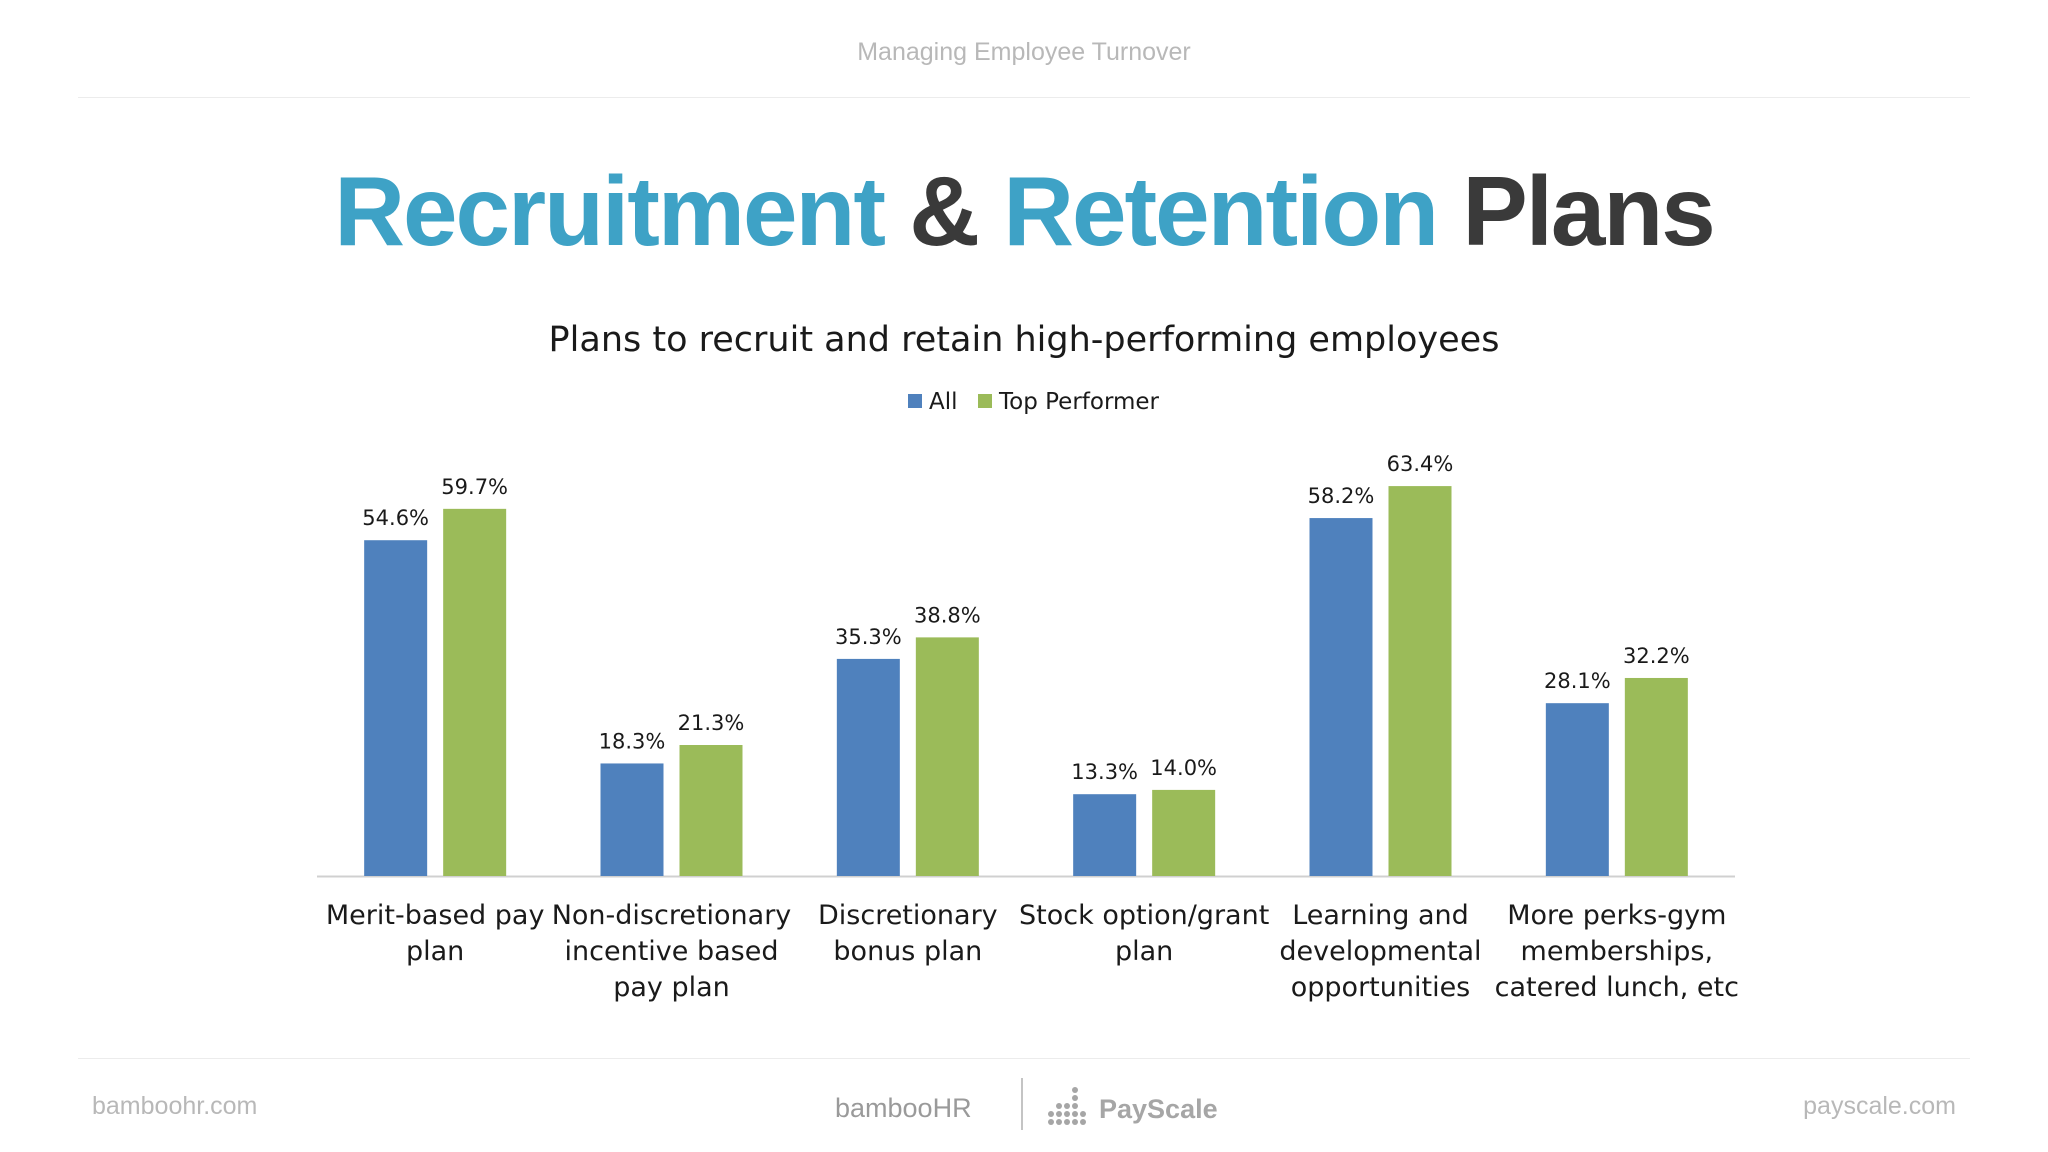 The width and height of the screenshot is (2048, 1152). I want to click on data-label-0-5: 28.1%, so click(1577, 681).